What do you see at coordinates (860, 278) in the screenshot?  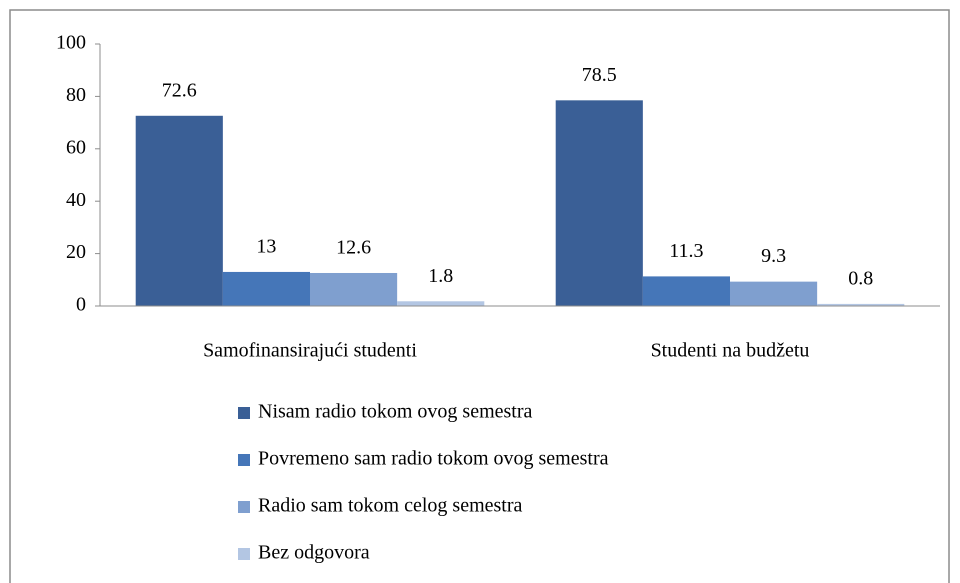 I see `data-label: 0.8` at bounding box center [860, 278].